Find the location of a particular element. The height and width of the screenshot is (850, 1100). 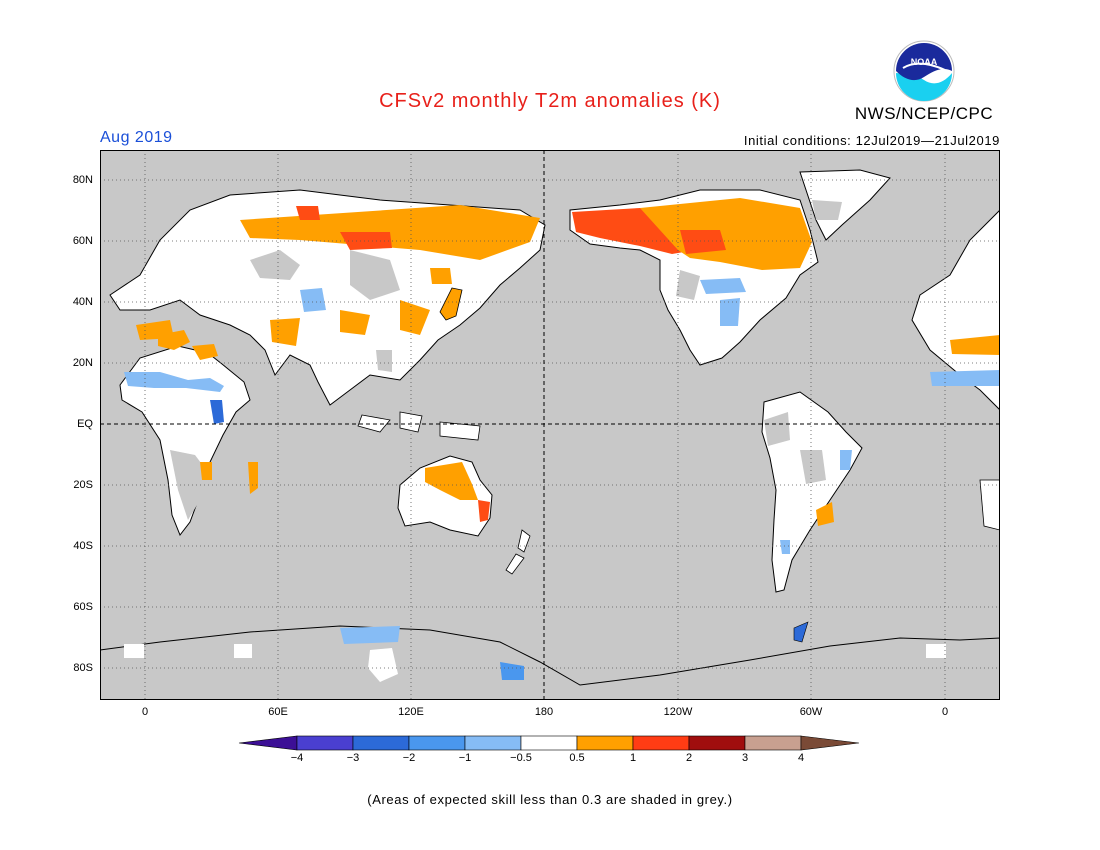

lon-label-120w: 120W is located at coordinates (678, 712).